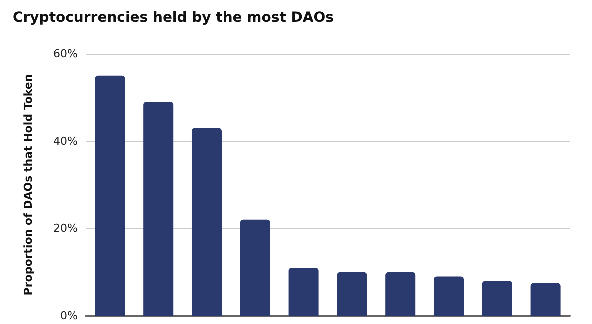  What do you see at coordinates (66, 54) in the screenshot?
I see `y-tick-label: 60%` at bounding box center [66, 54].